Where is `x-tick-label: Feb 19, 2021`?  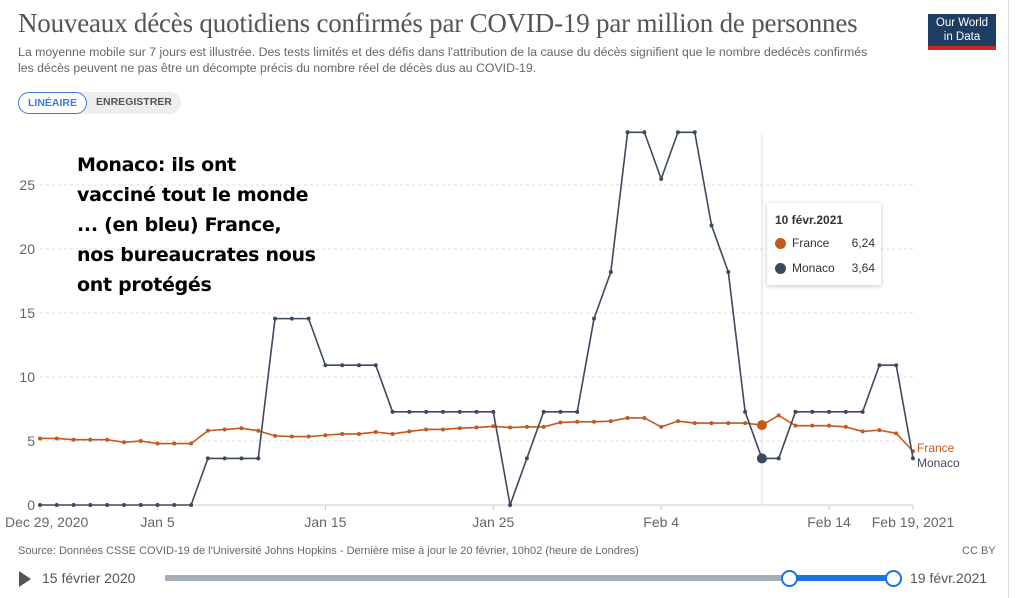
x-tick-label: Feb 19, 2021 is located at coordinates (913, 522).